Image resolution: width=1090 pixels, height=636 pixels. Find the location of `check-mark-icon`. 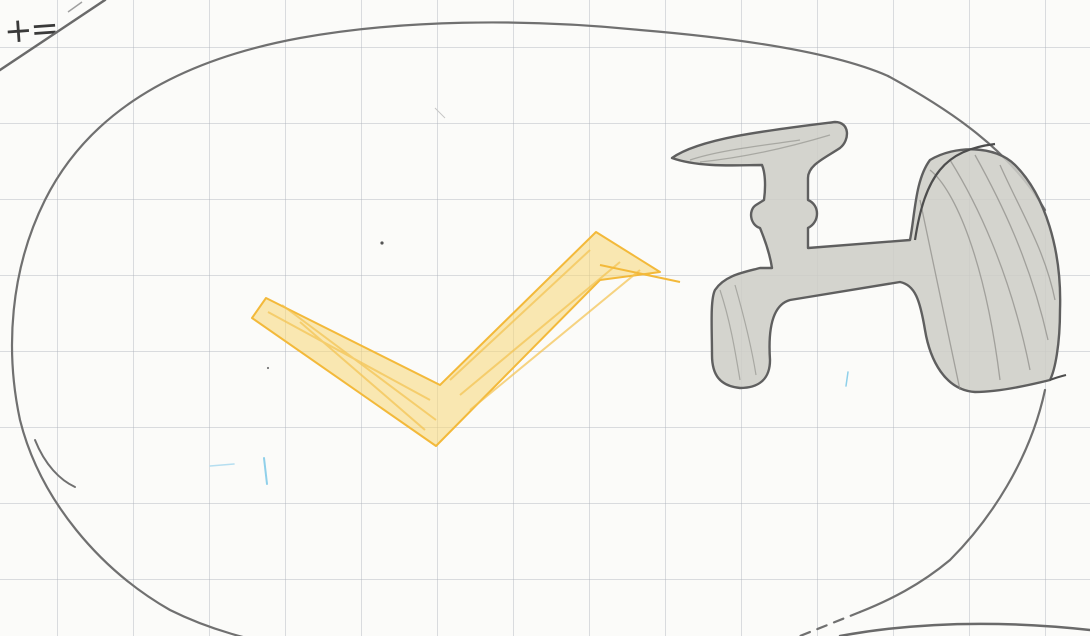

check-mark-icon is located at coordinates (466, 339).